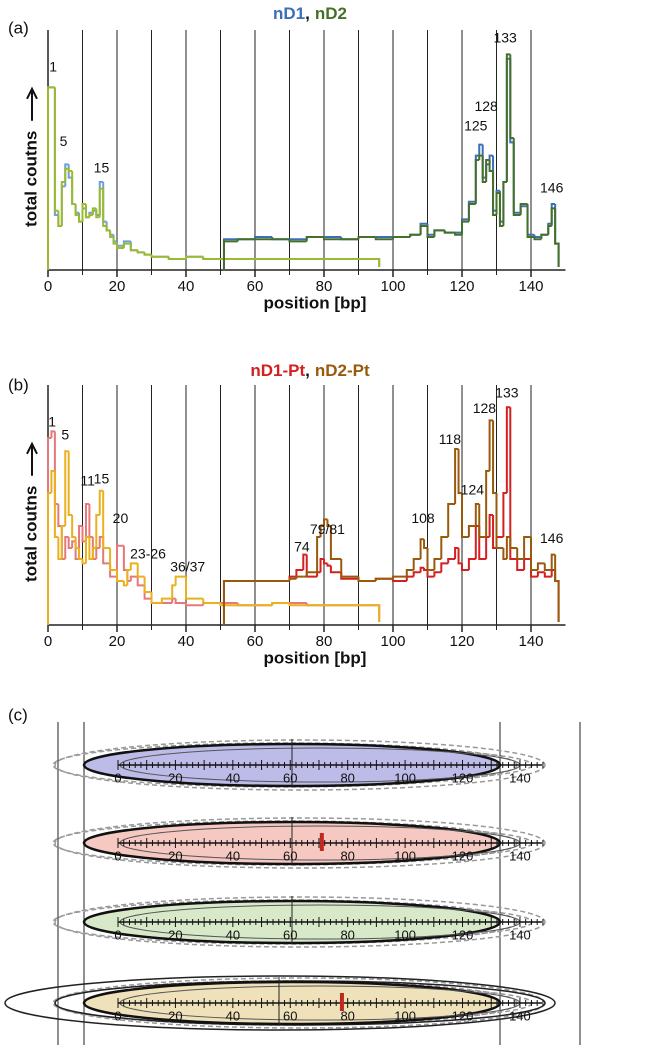 The height and width of the screenshot is (1050, 647). Describe the element at coordinates (117, 286) in the screenshot. I see `x-tick-label: 20` at that location.